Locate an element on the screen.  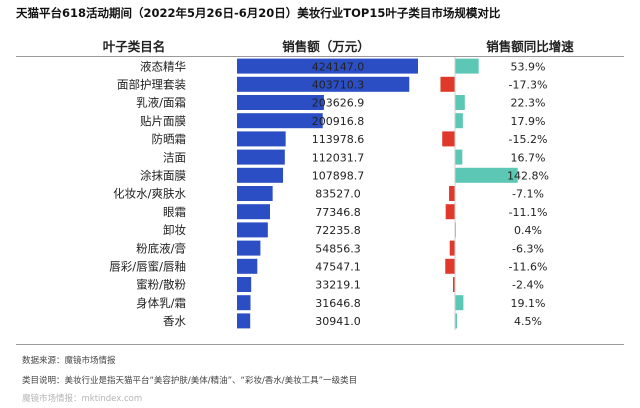
growth-value-label: 0.4% is located at coordinates (528, 230).